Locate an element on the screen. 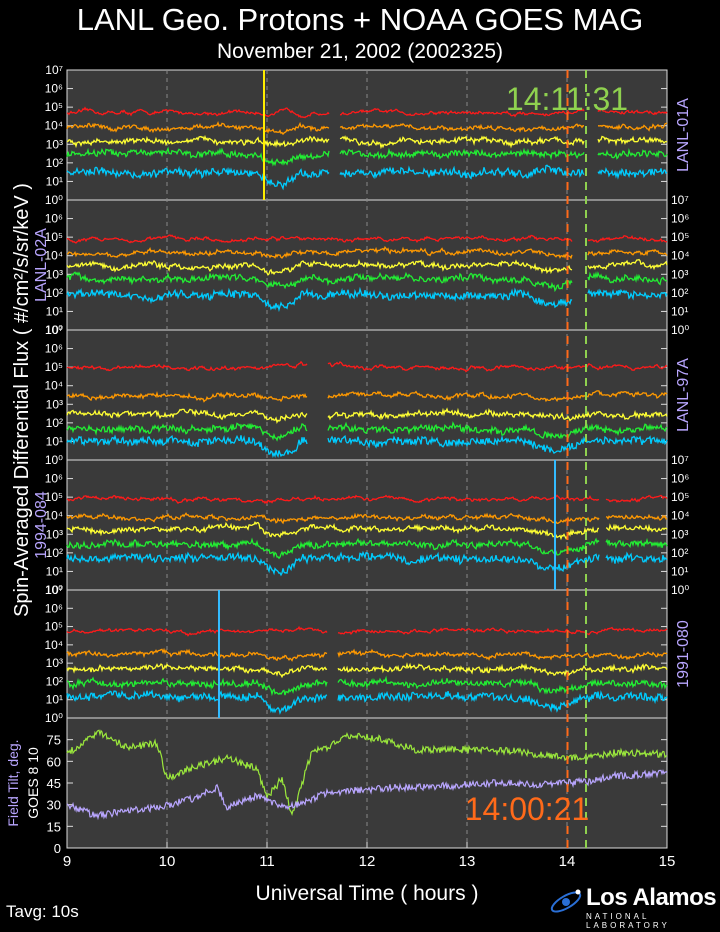 The image size is (720, 932). x-axis-label: Universal Time ( hours ) is located at coordinates (367, 893).